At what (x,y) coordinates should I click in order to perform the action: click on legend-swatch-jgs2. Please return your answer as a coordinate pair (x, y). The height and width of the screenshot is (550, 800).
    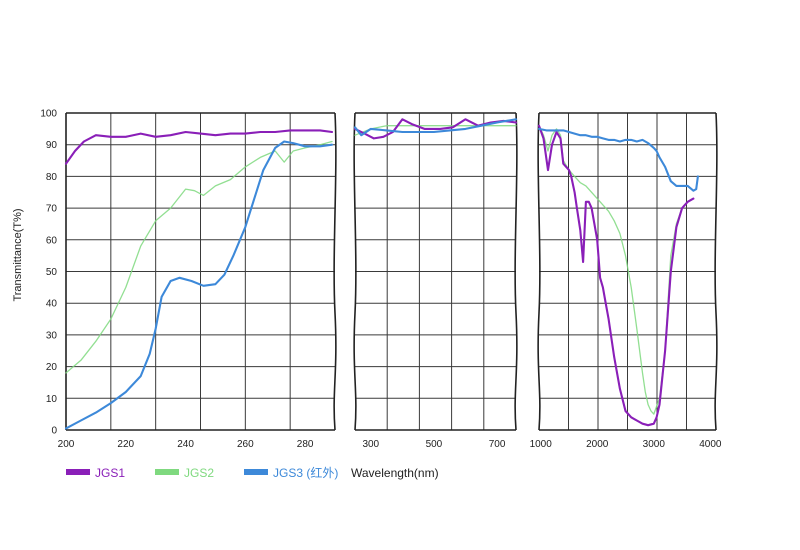
    Looking at the image, I should click on (167, 472).